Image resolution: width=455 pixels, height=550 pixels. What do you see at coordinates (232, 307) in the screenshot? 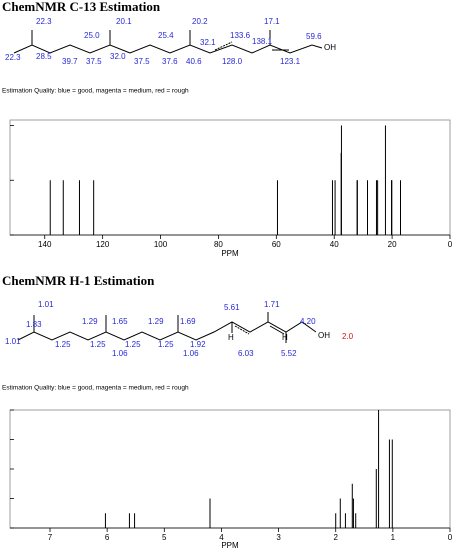
I see `shift-label: 5.61` at bounding box center [232, 307].